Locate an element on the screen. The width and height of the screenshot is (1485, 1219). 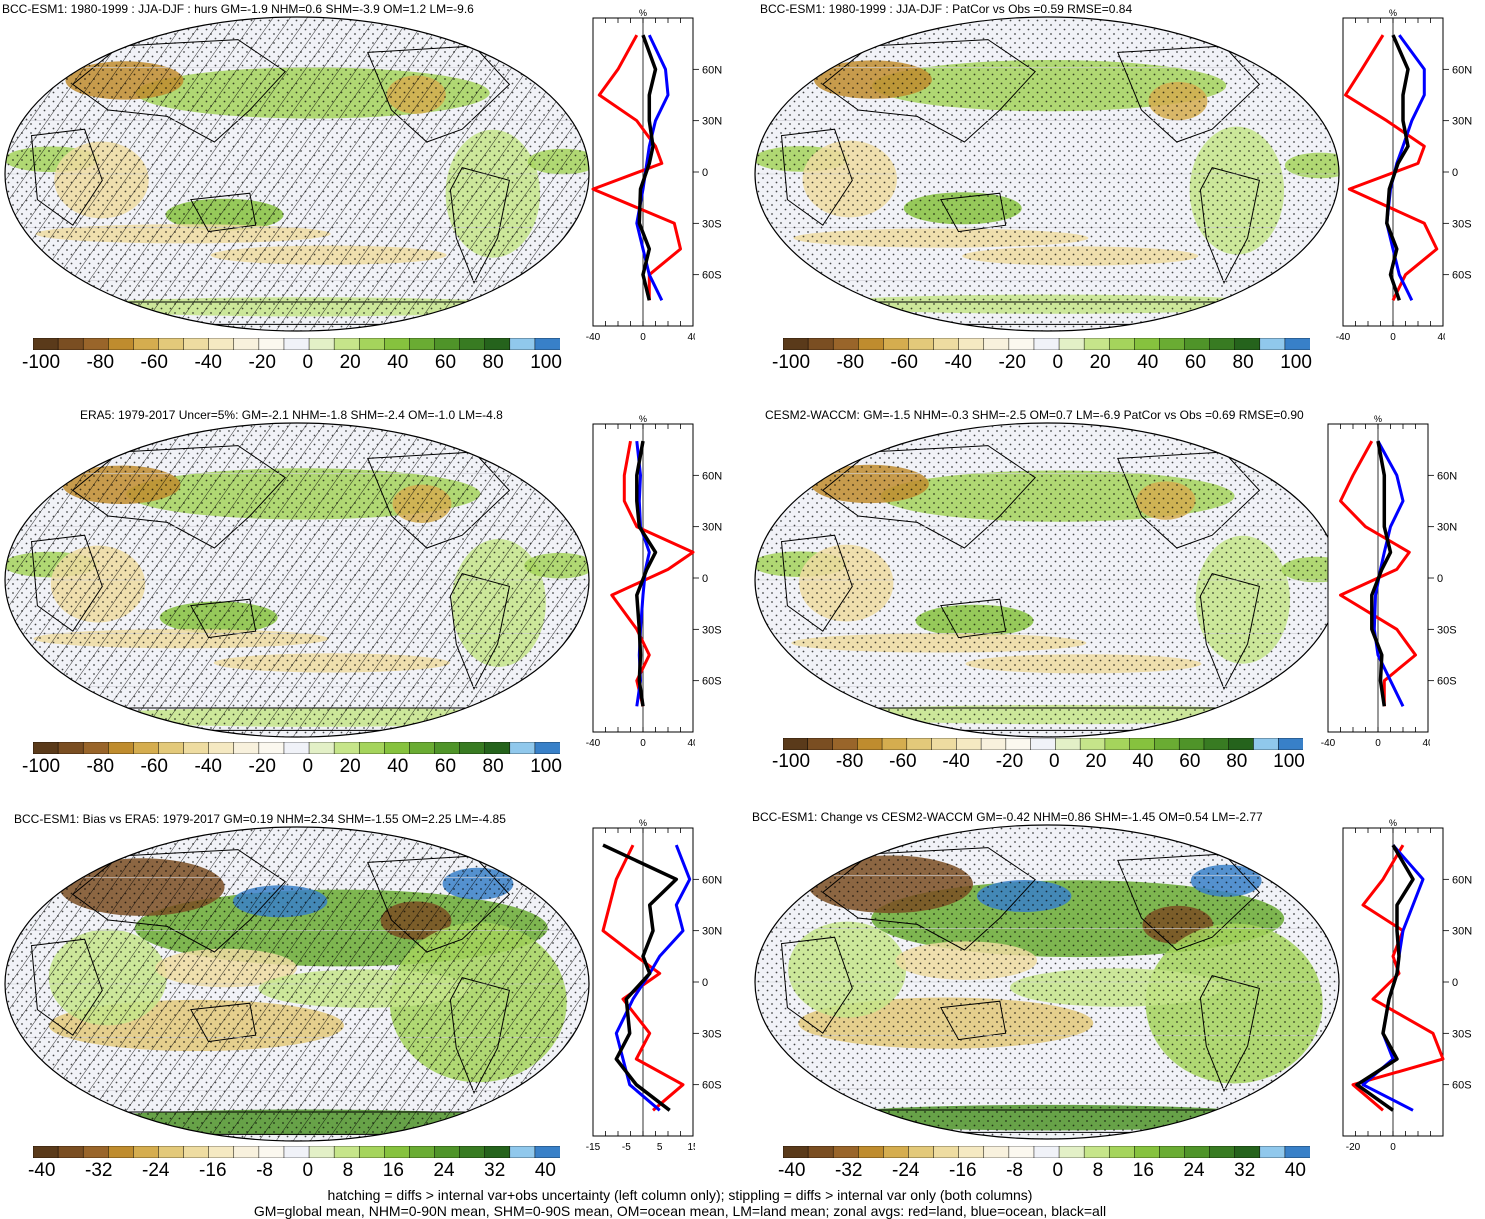
zonal-x-tick-label: -5 is located at coordinates (626, 1147).